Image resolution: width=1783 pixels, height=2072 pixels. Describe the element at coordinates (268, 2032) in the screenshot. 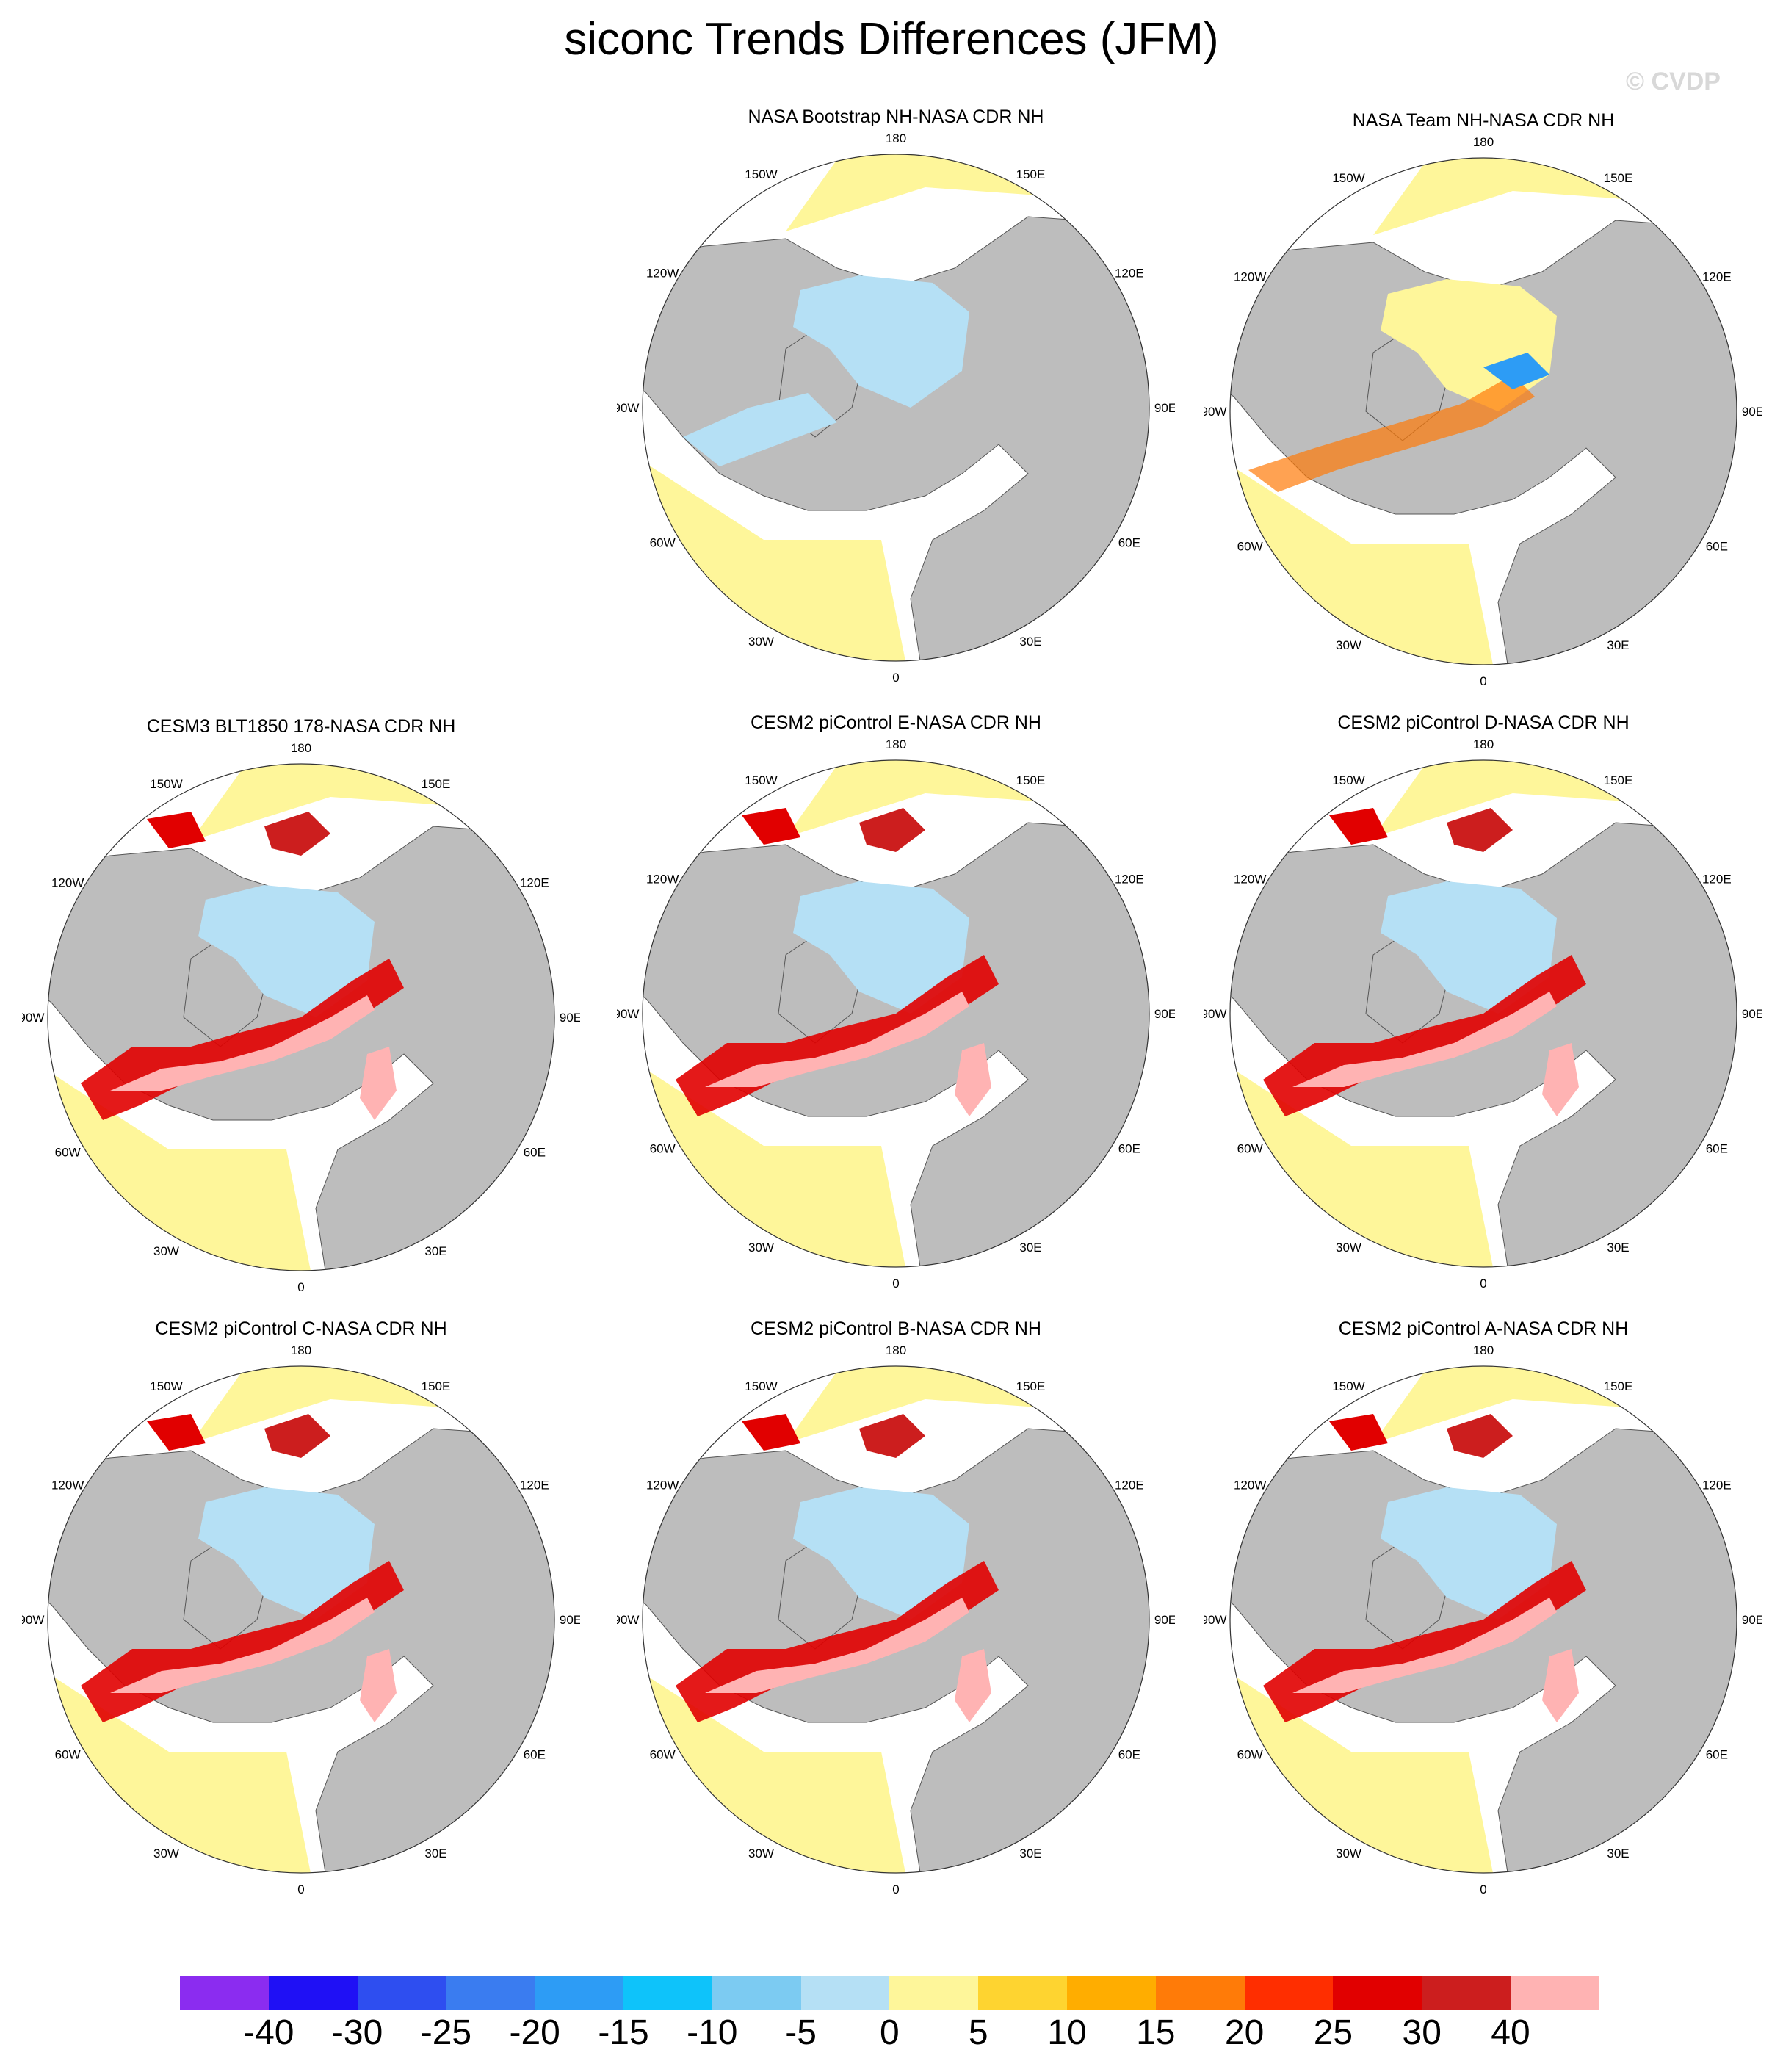

I see `colorbar-tick-label: -40` at that location.